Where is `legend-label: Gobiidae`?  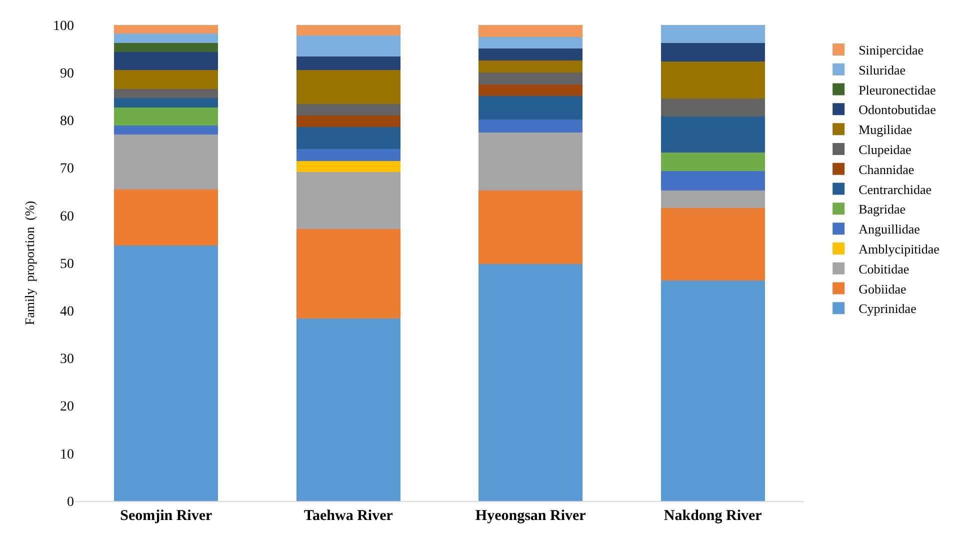
legend-label: Gobiidae is located at coordinates (882, 288).